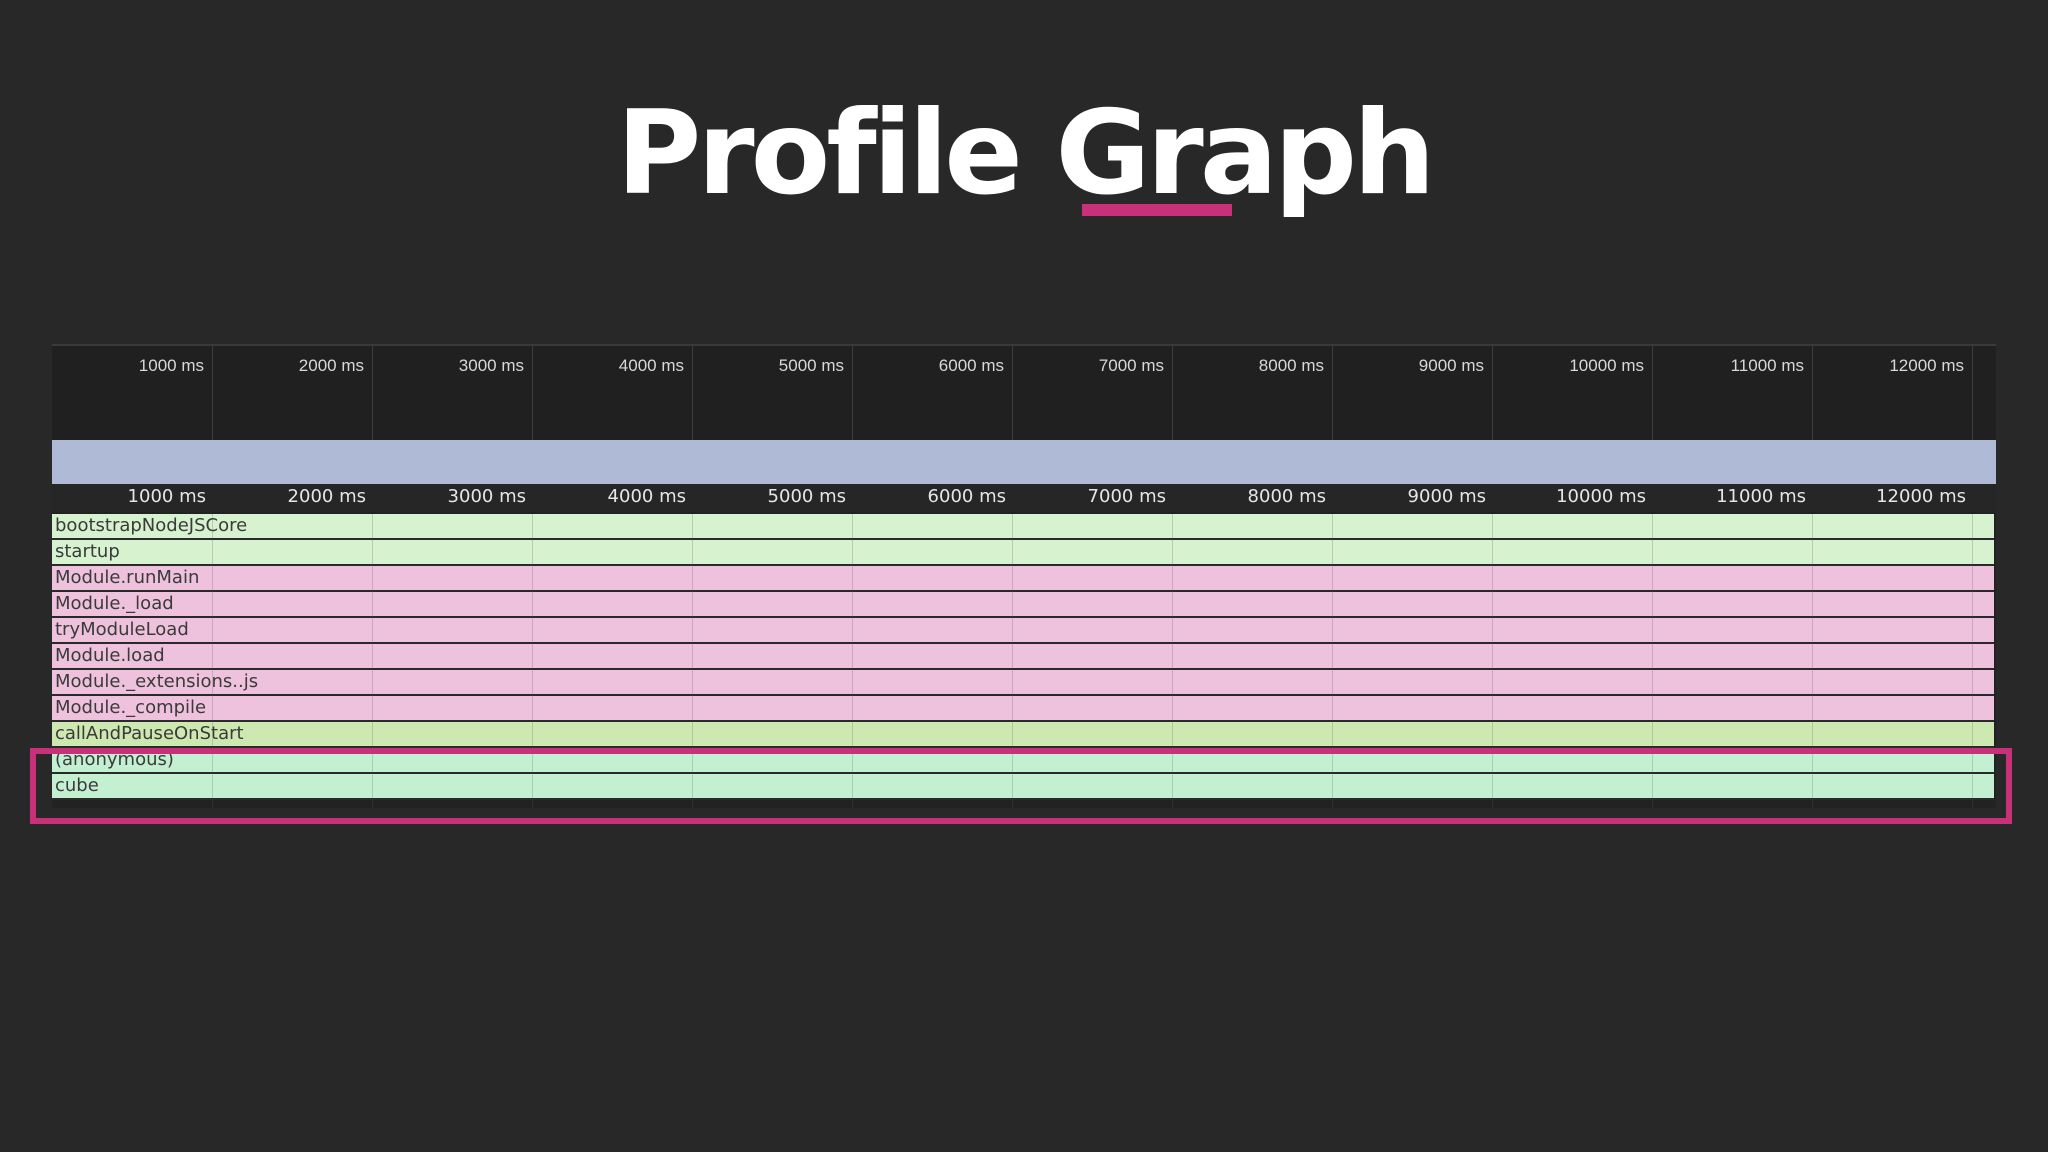 The width and height of the screenshot is (2048, 1152). I want to click on flame-frame-label: Module._extensions..js, so click(157, 681).